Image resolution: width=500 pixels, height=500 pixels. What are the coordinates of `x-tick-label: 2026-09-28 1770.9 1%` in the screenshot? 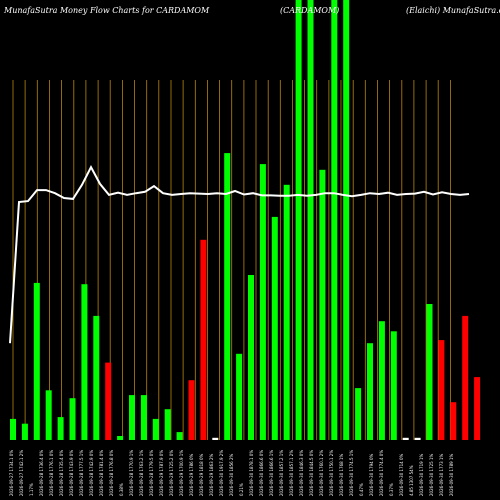 It's located at (131, 473).